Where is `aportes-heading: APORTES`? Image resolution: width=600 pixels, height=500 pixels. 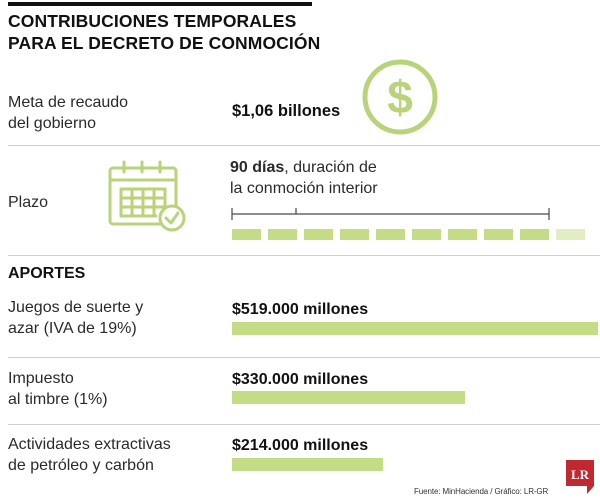 aportes-heading: APORTES is located at coordinates (47, 273).